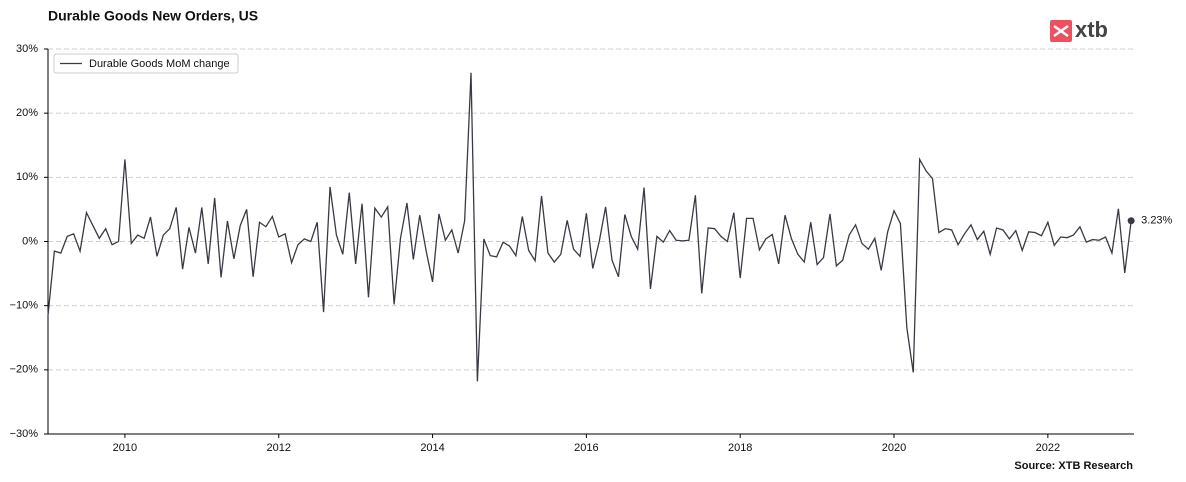  What do you see at coordinates (27, 177) in the screenshot?
I see `y-tick-label: 10%` at bounding box center [27, 177].